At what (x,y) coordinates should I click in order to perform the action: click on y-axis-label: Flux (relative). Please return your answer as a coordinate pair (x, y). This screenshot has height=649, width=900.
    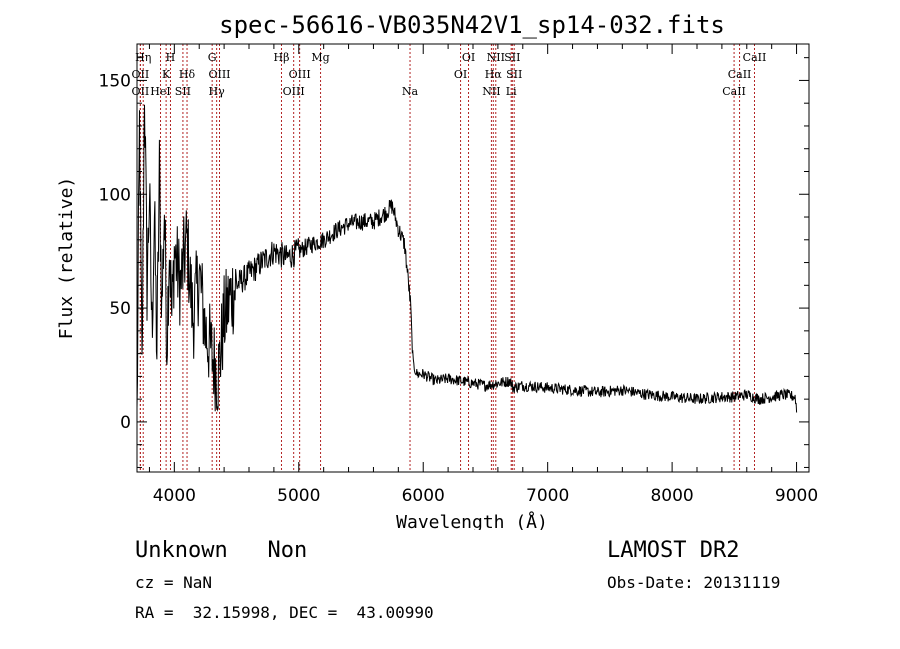
    Looking at the image, I should click on (66, 258).